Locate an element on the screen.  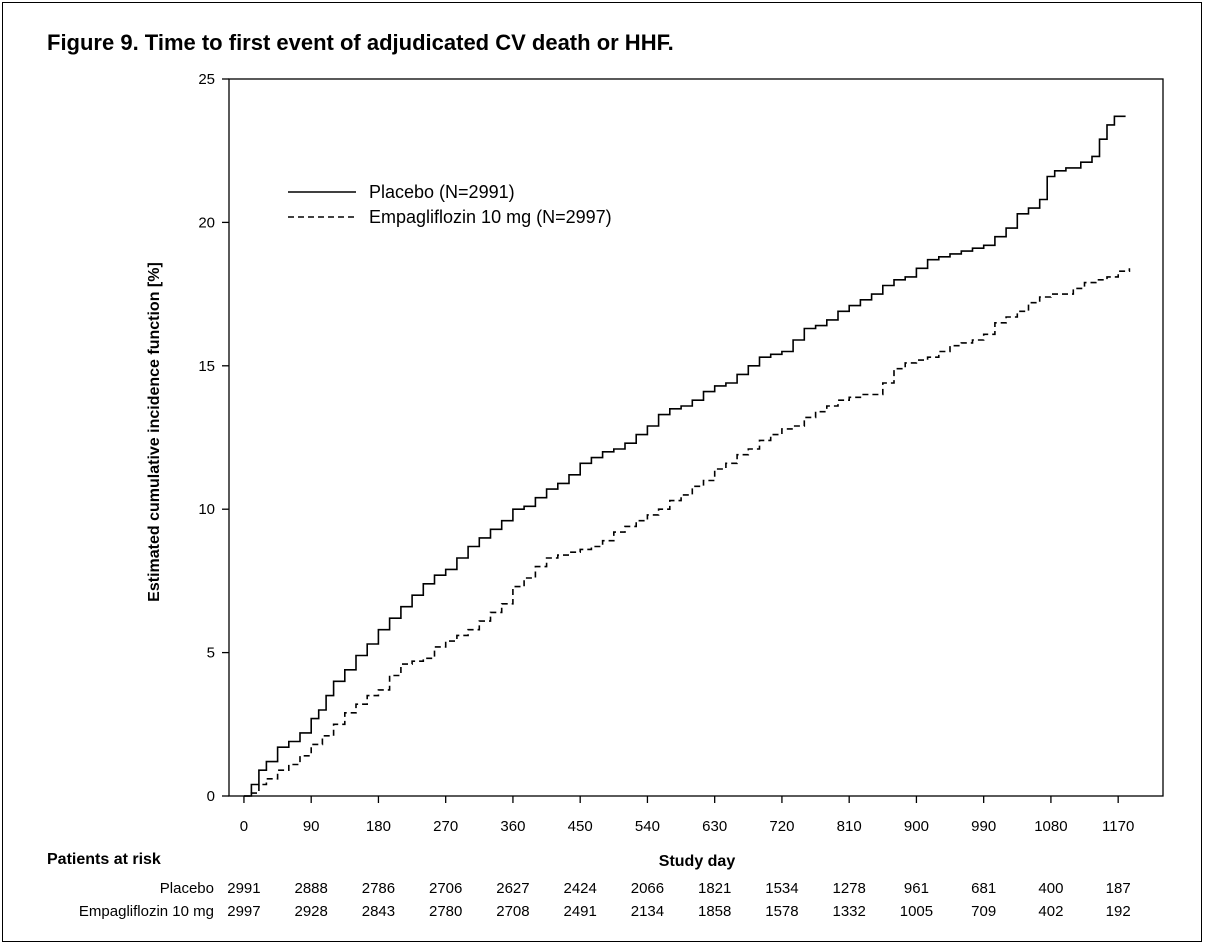
x-tick-label: 270 is located at coordinates (445, 826).